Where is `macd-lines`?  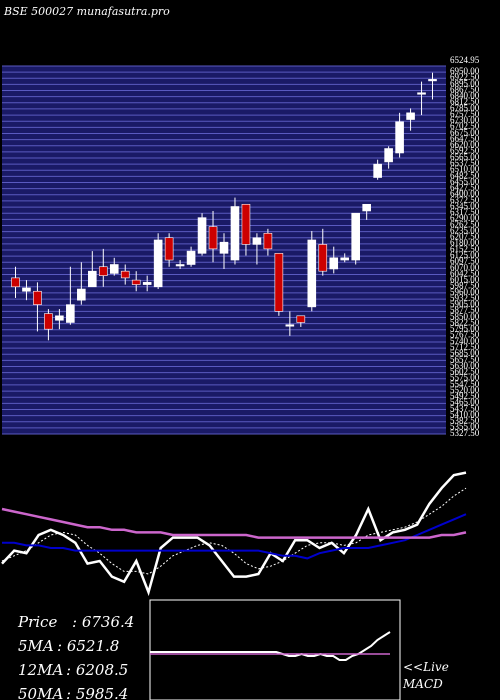
macd-lines is located at coordinates (270, 646).